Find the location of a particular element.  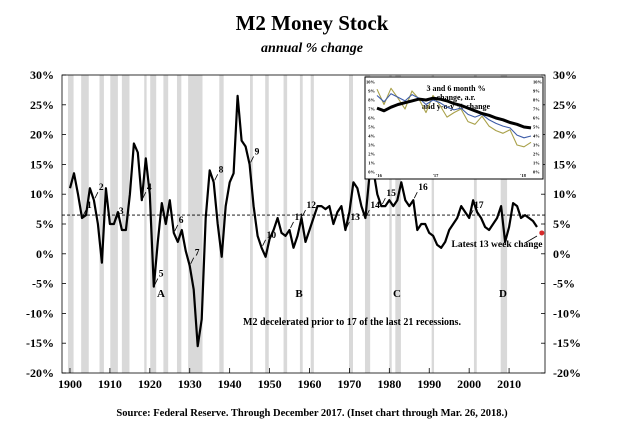

inset-y-axis-left: 10% 9% 8% 7% 6% 5% 4% 3% 2% 1% 0% is located at coordinates (371, 127).